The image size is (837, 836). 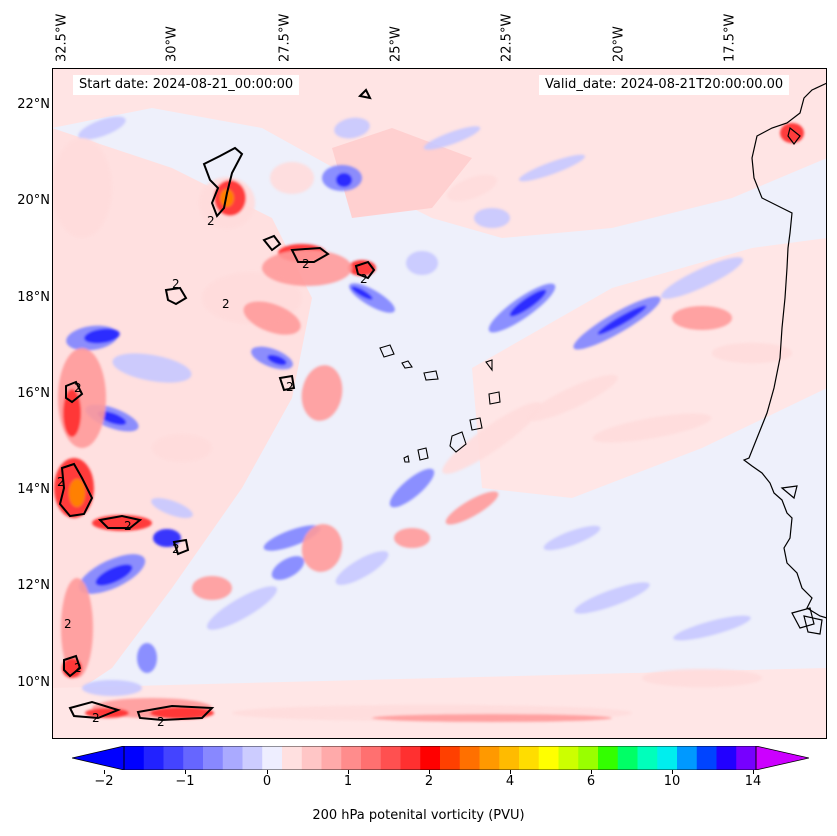 What do you see at coordinates (730, 37) in the screenshot?
I see `lon-label-17-5w: 17.5°W` at bounding box center [730, 37].